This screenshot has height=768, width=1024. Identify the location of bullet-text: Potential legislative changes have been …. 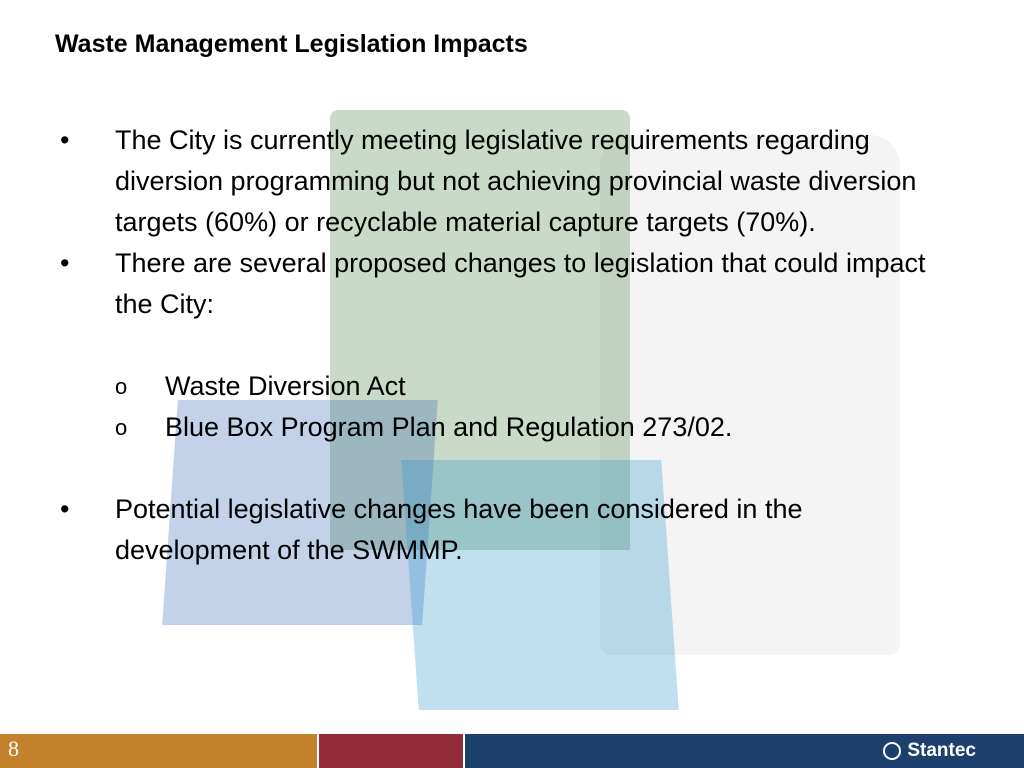
(459, 529).